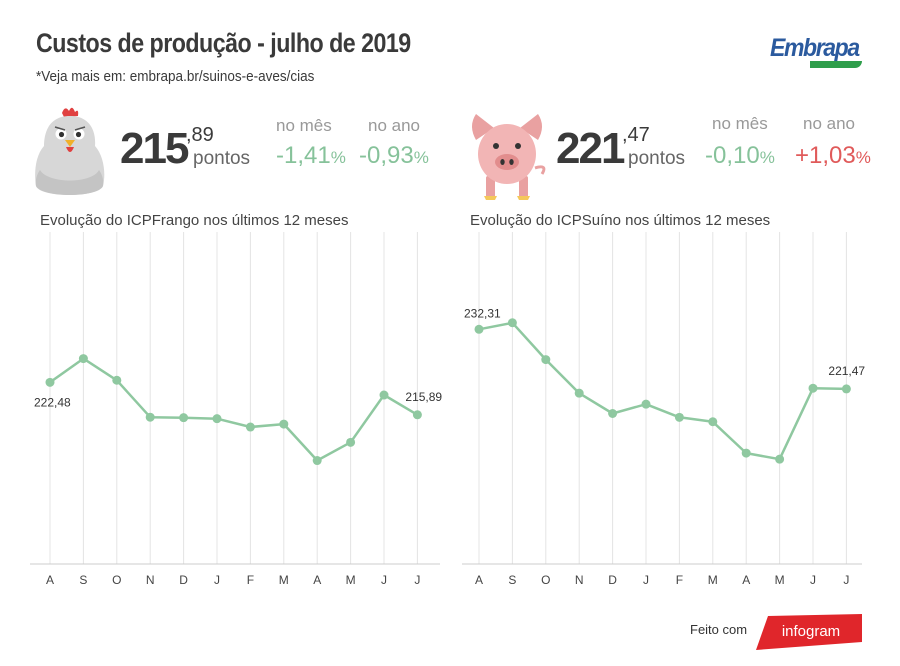 This screenshot has height=666, width=900. I want to click on suino-unit: pontos, so click(657, 158).